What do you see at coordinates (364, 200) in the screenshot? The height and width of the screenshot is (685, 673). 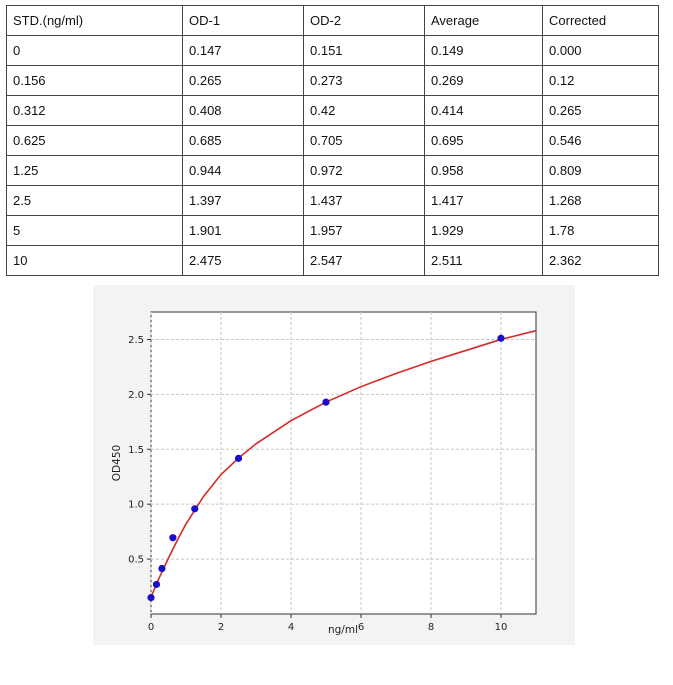 I see `cell-od2: 1.437` at bounding box center [364, 200].